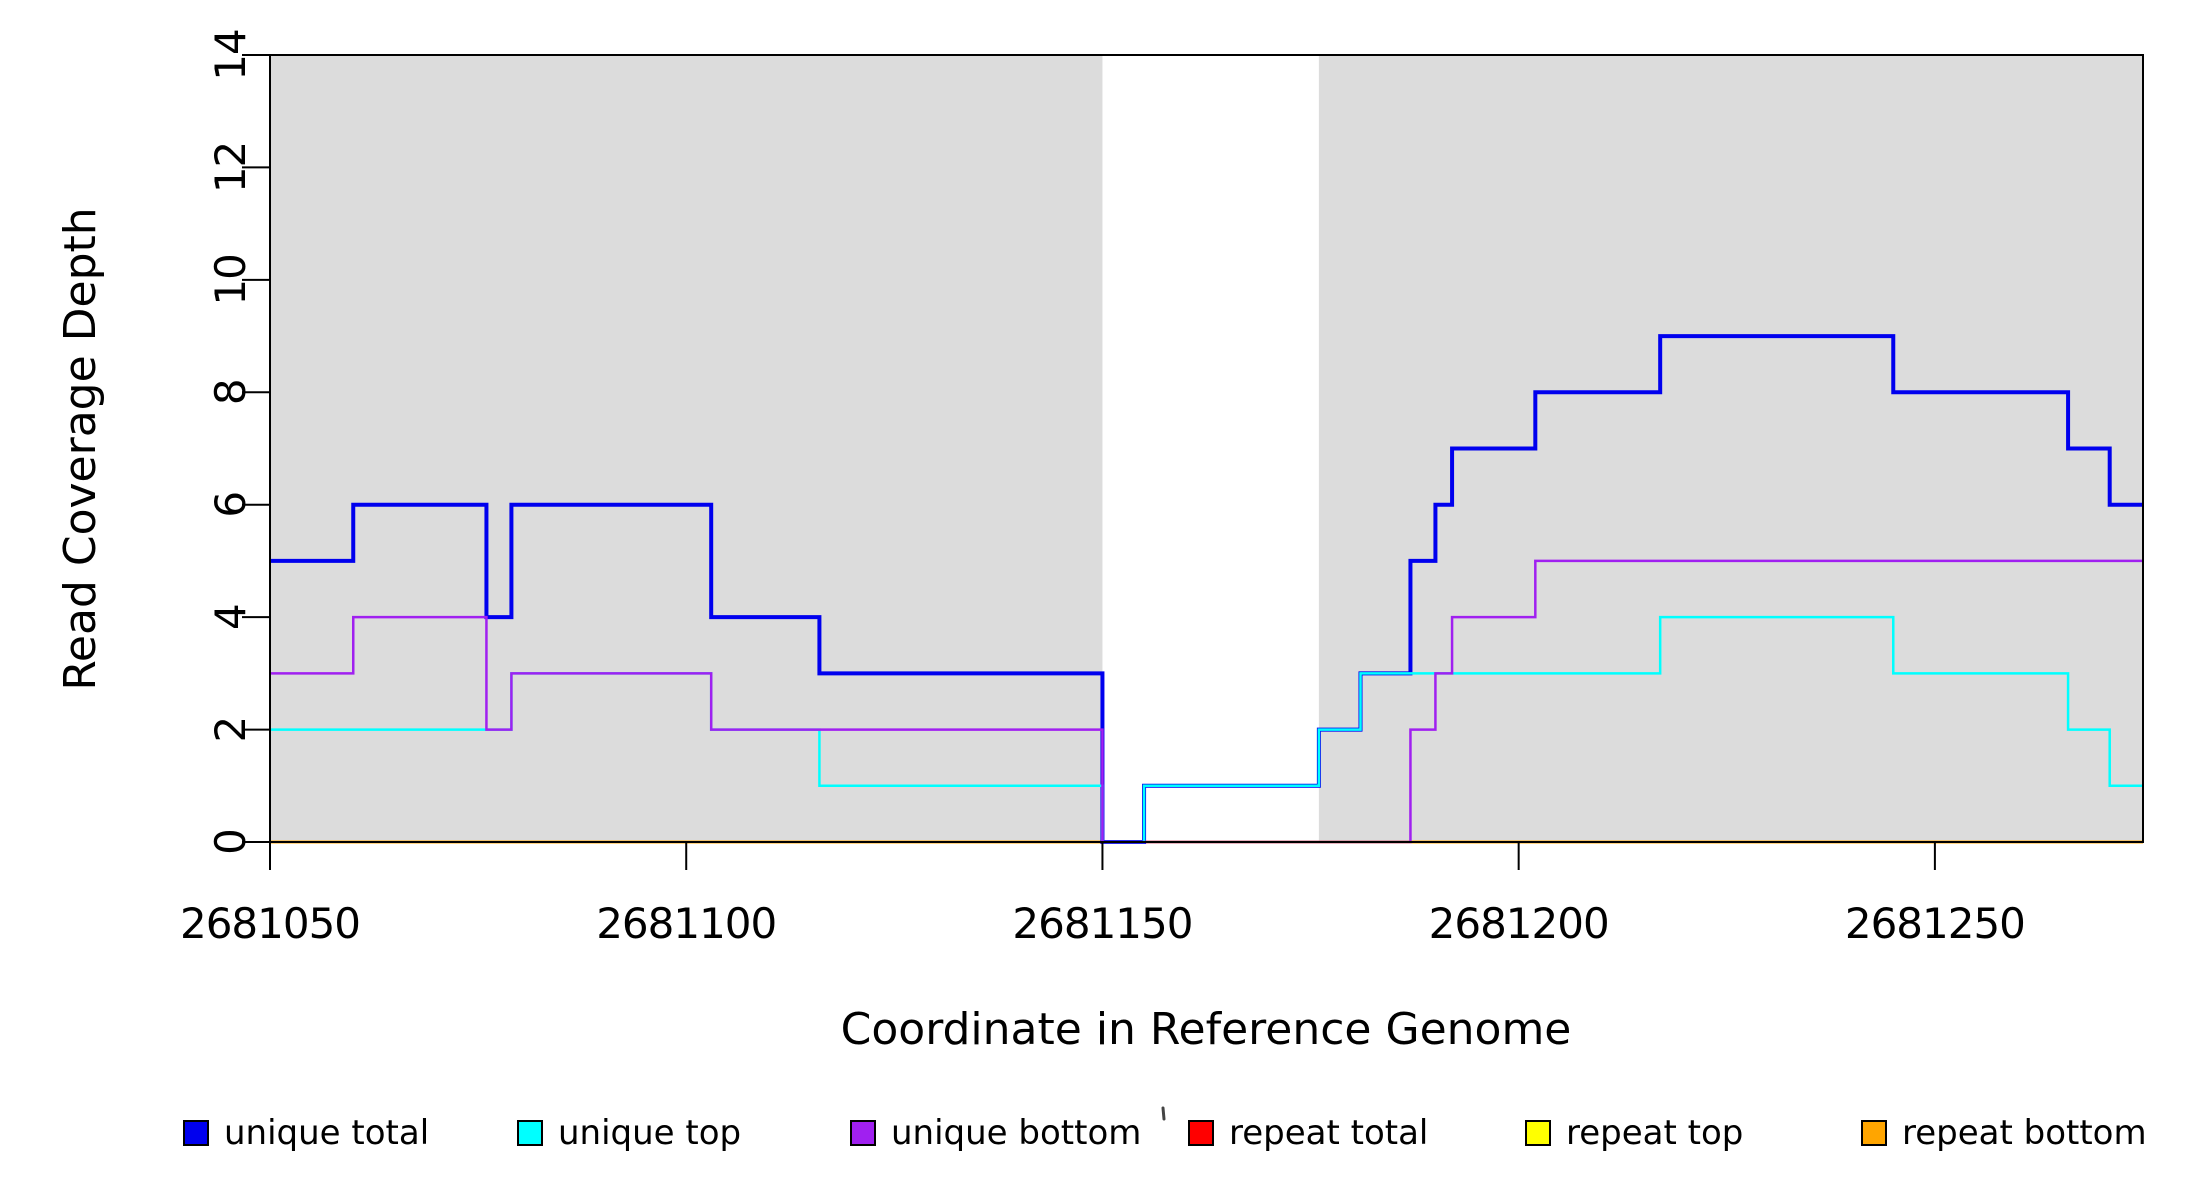  What do you see at coordinates (1016, 1133) in the screenshot?
I see `legend-label: unique bottom` at bounding box center [1016, 1133].